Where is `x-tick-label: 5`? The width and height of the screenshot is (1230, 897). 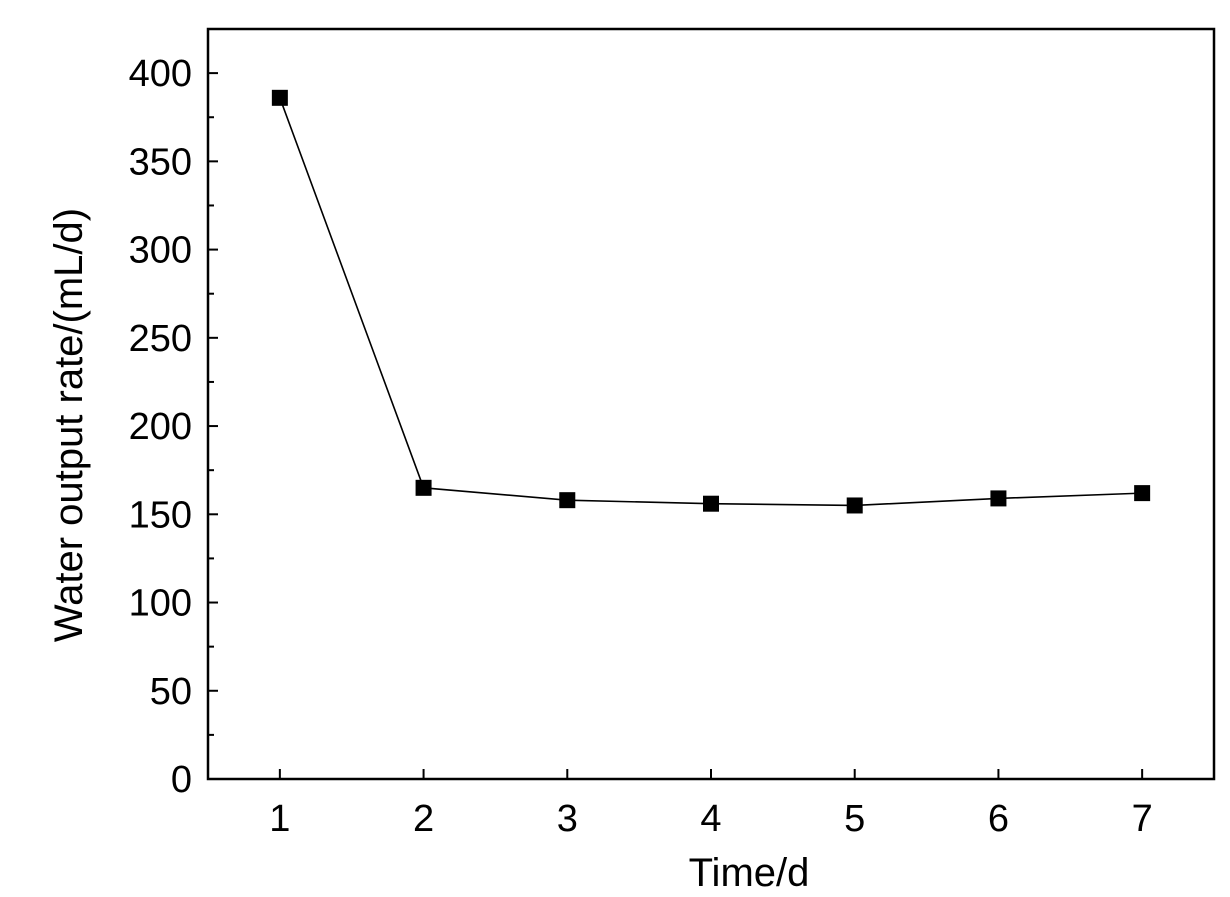 x-tick-label: 5 is located at coordinates (854, 819).